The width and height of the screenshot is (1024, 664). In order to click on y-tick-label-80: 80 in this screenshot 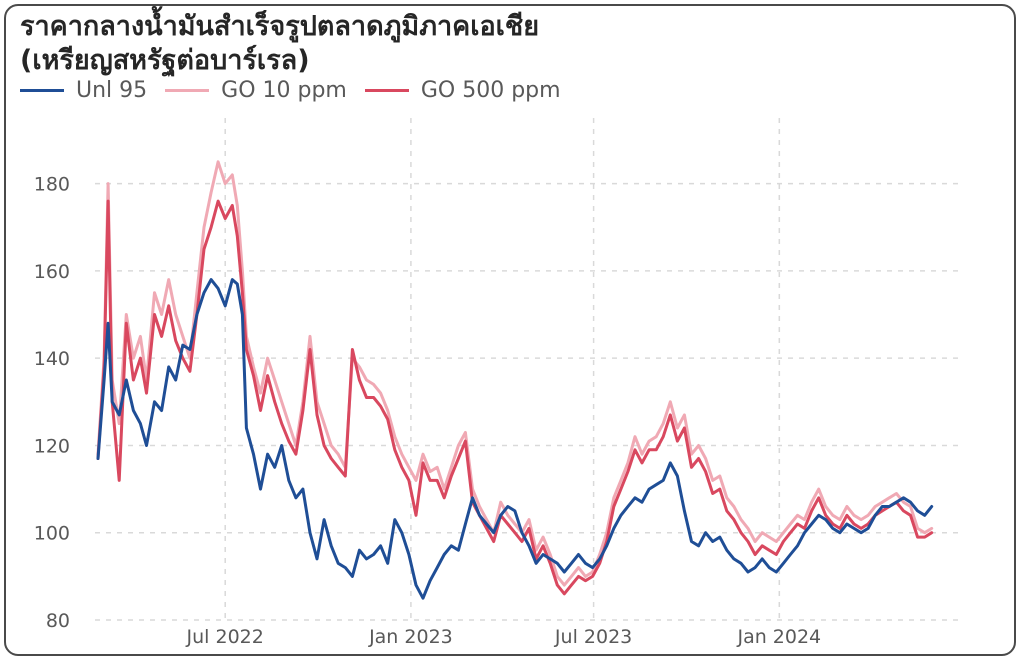, I will do `click(58, 621)`.